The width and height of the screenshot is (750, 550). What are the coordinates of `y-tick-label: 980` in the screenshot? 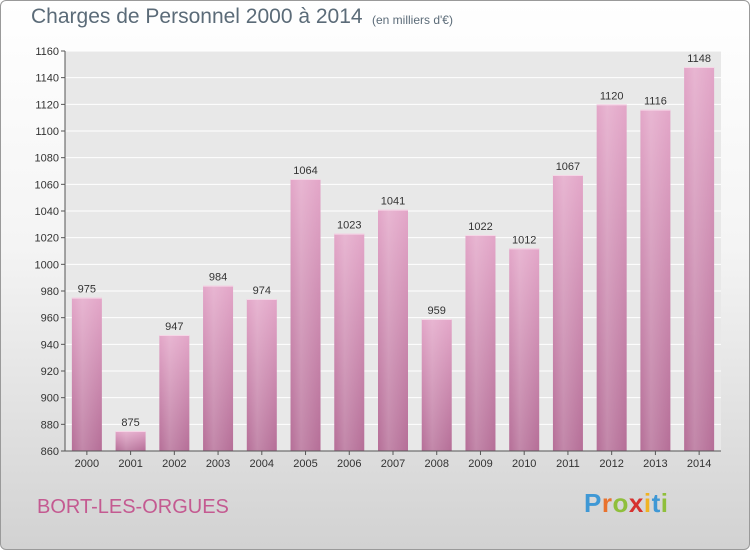 It's located at (50, 292).